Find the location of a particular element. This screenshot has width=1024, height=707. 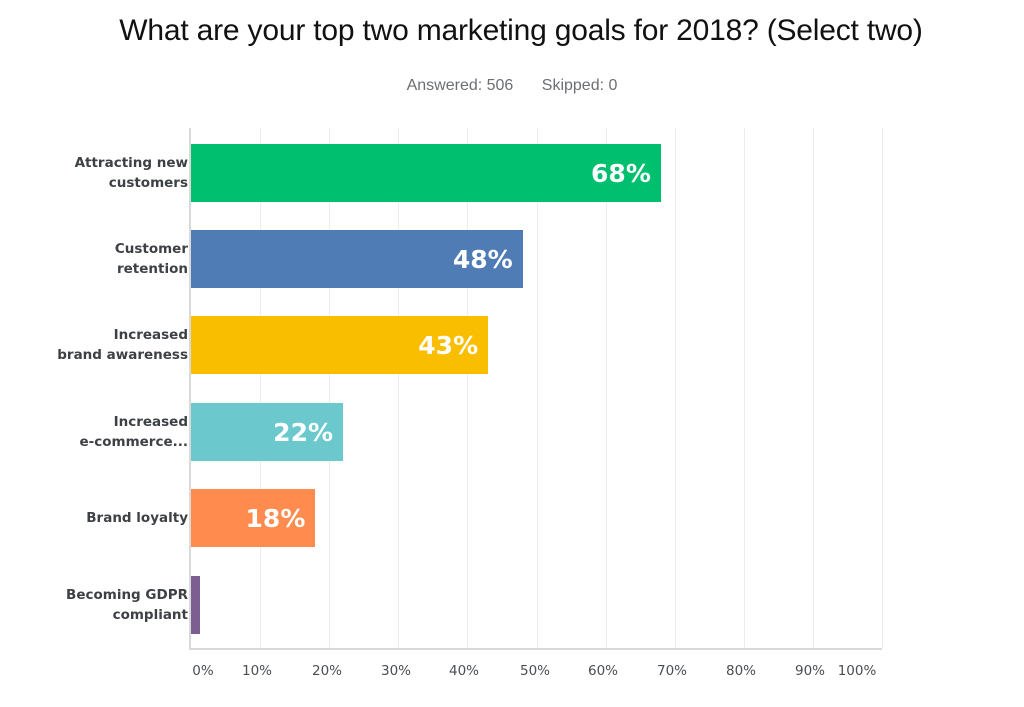

x-axis-tick-label: 100% is located at coordinates (857, 671).